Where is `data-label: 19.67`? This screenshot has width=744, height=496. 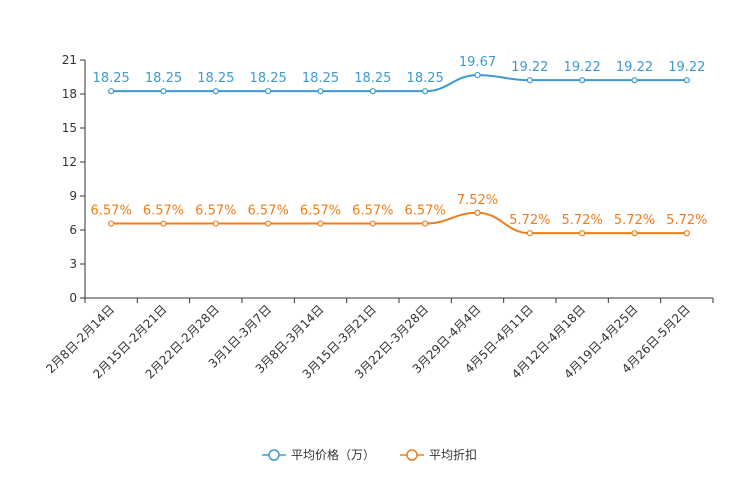 data-label: 19.67 is located at coordinates (477, 62).